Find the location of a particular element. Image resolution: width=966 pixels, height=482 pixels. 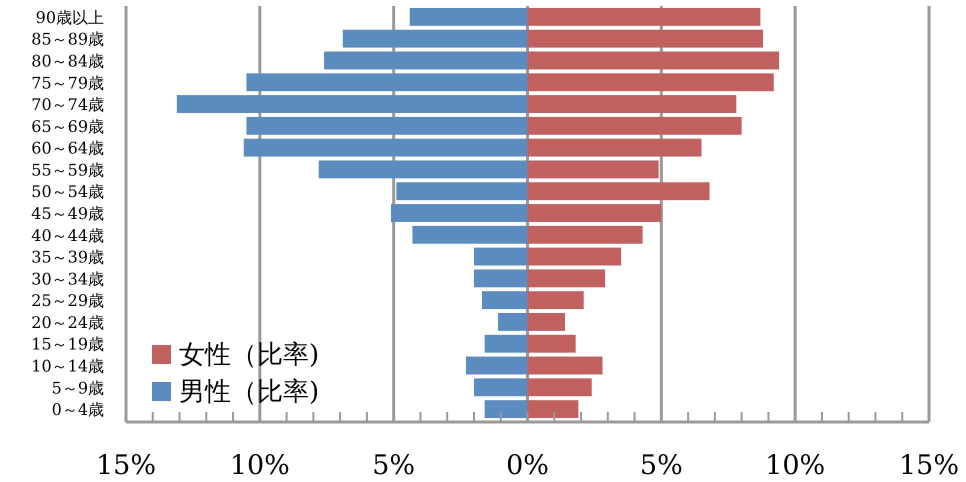

y-tick-label: 70～74歳 is located at coordinates (67, 104).